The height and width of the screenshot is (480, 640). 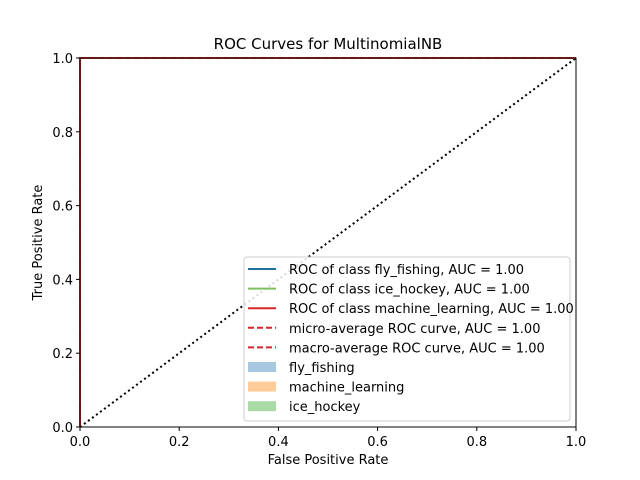 I want to click on y-tick-label: 0.4, so click(x=62, y=280).